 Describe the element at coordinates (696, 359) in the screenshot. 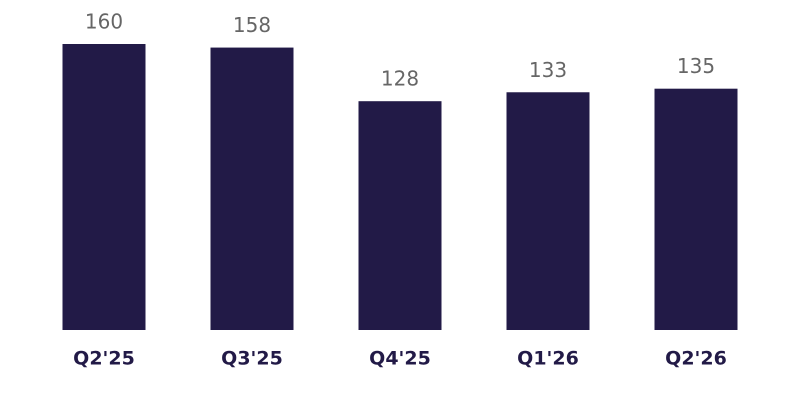

I see `x-tick-label: Q2'26` at that location.